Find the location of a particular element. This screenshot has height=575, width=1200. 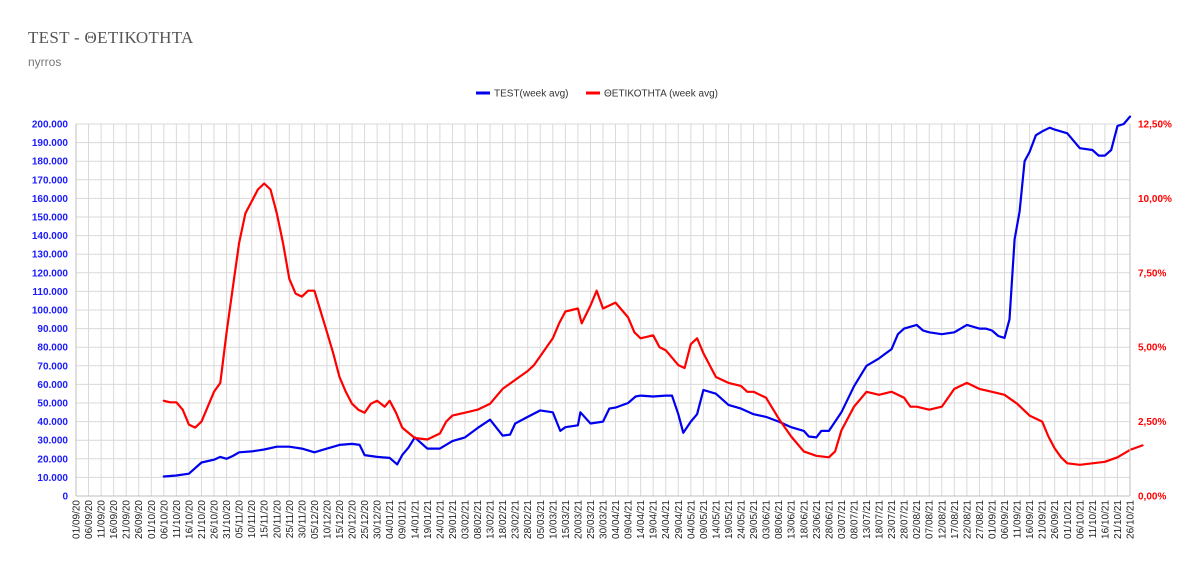

x-tick-label: 25/12/20 is located at coordinates (365, 519).